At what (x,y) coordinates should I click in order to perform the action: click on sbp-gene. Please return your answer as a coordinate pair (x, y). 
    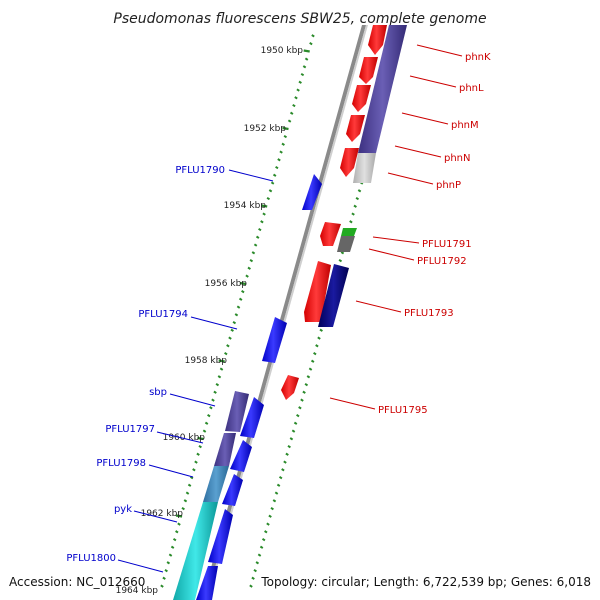
    Looking at the image, I should click on (237, 411).